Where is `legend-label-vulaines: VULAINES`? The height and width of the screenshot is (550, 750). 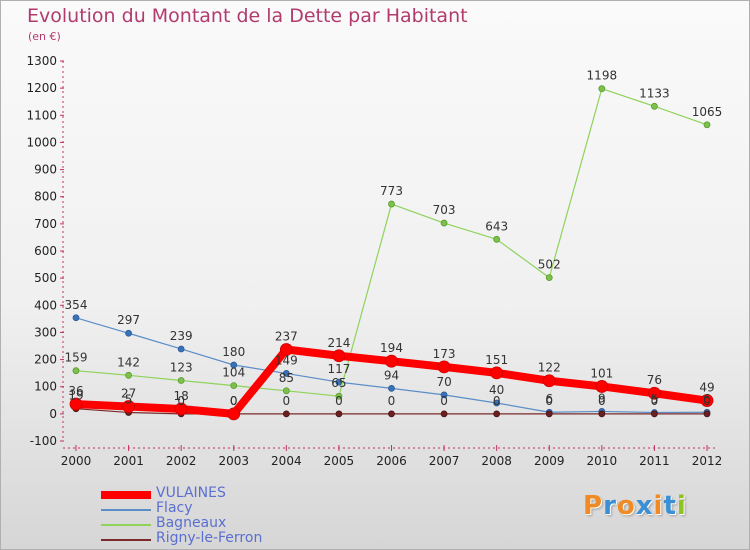 legend-label-vulaines: VULAINES is located at coordinates (191, 493).